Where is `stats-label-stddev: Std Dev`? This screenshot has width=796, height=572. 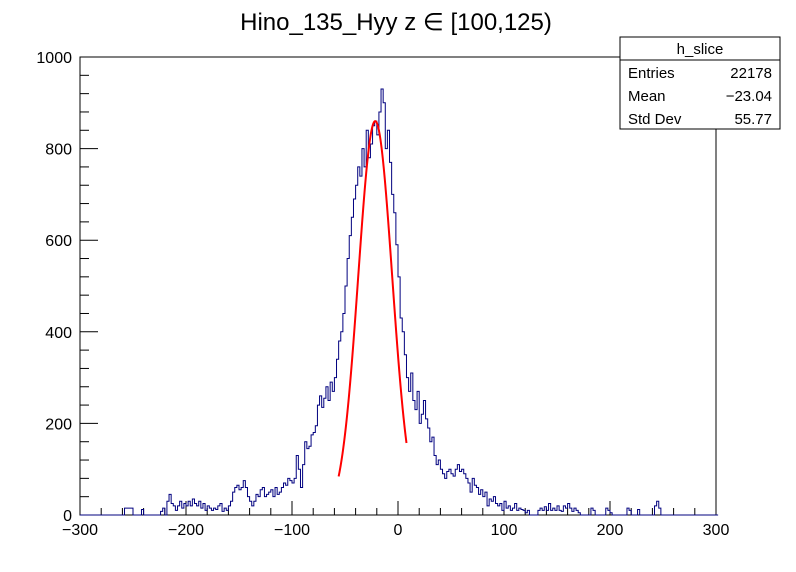 stats-label-stddev: Std Dev is located at coordinates (655, 119).